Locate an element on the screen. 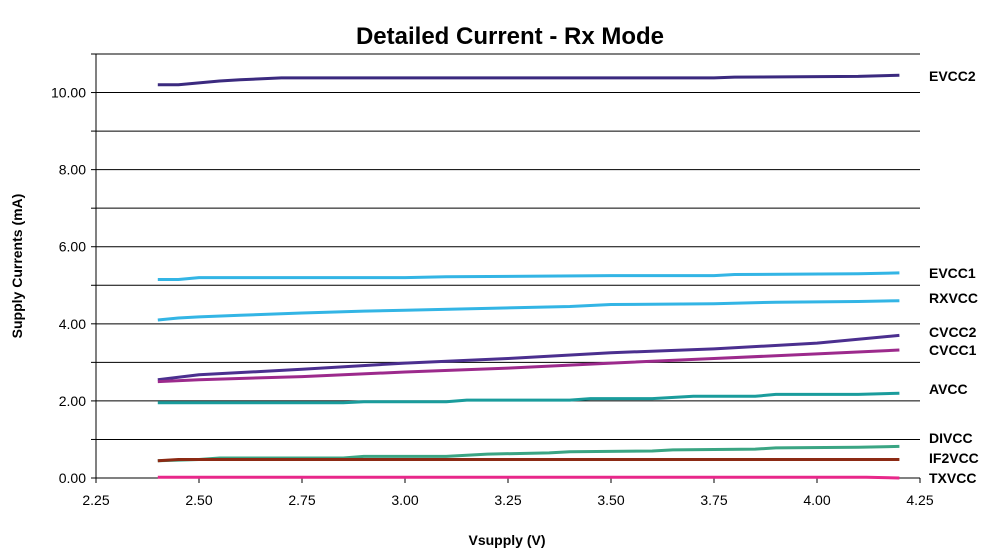 The image size is (996, 556). y-tick-label: 8.00 is located at coordinates (72, 170).